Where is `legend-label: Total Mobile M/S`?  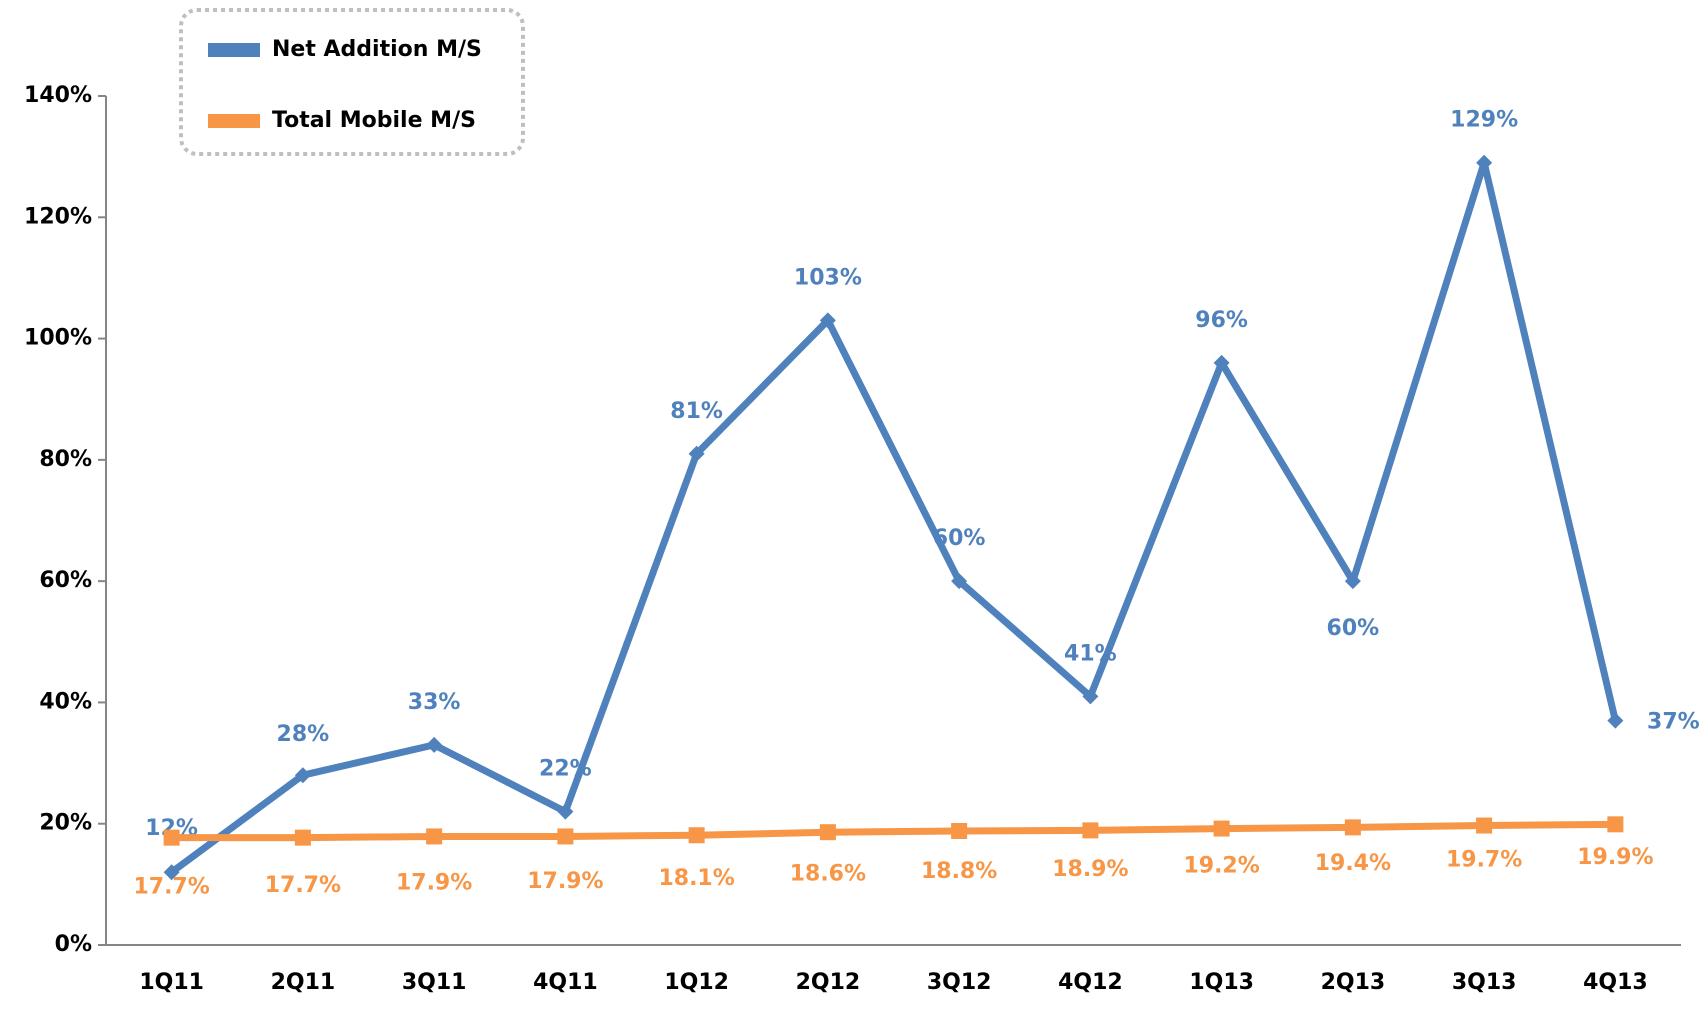
legend-label: Total Mobile M/S is located at coordinates (374, 120).